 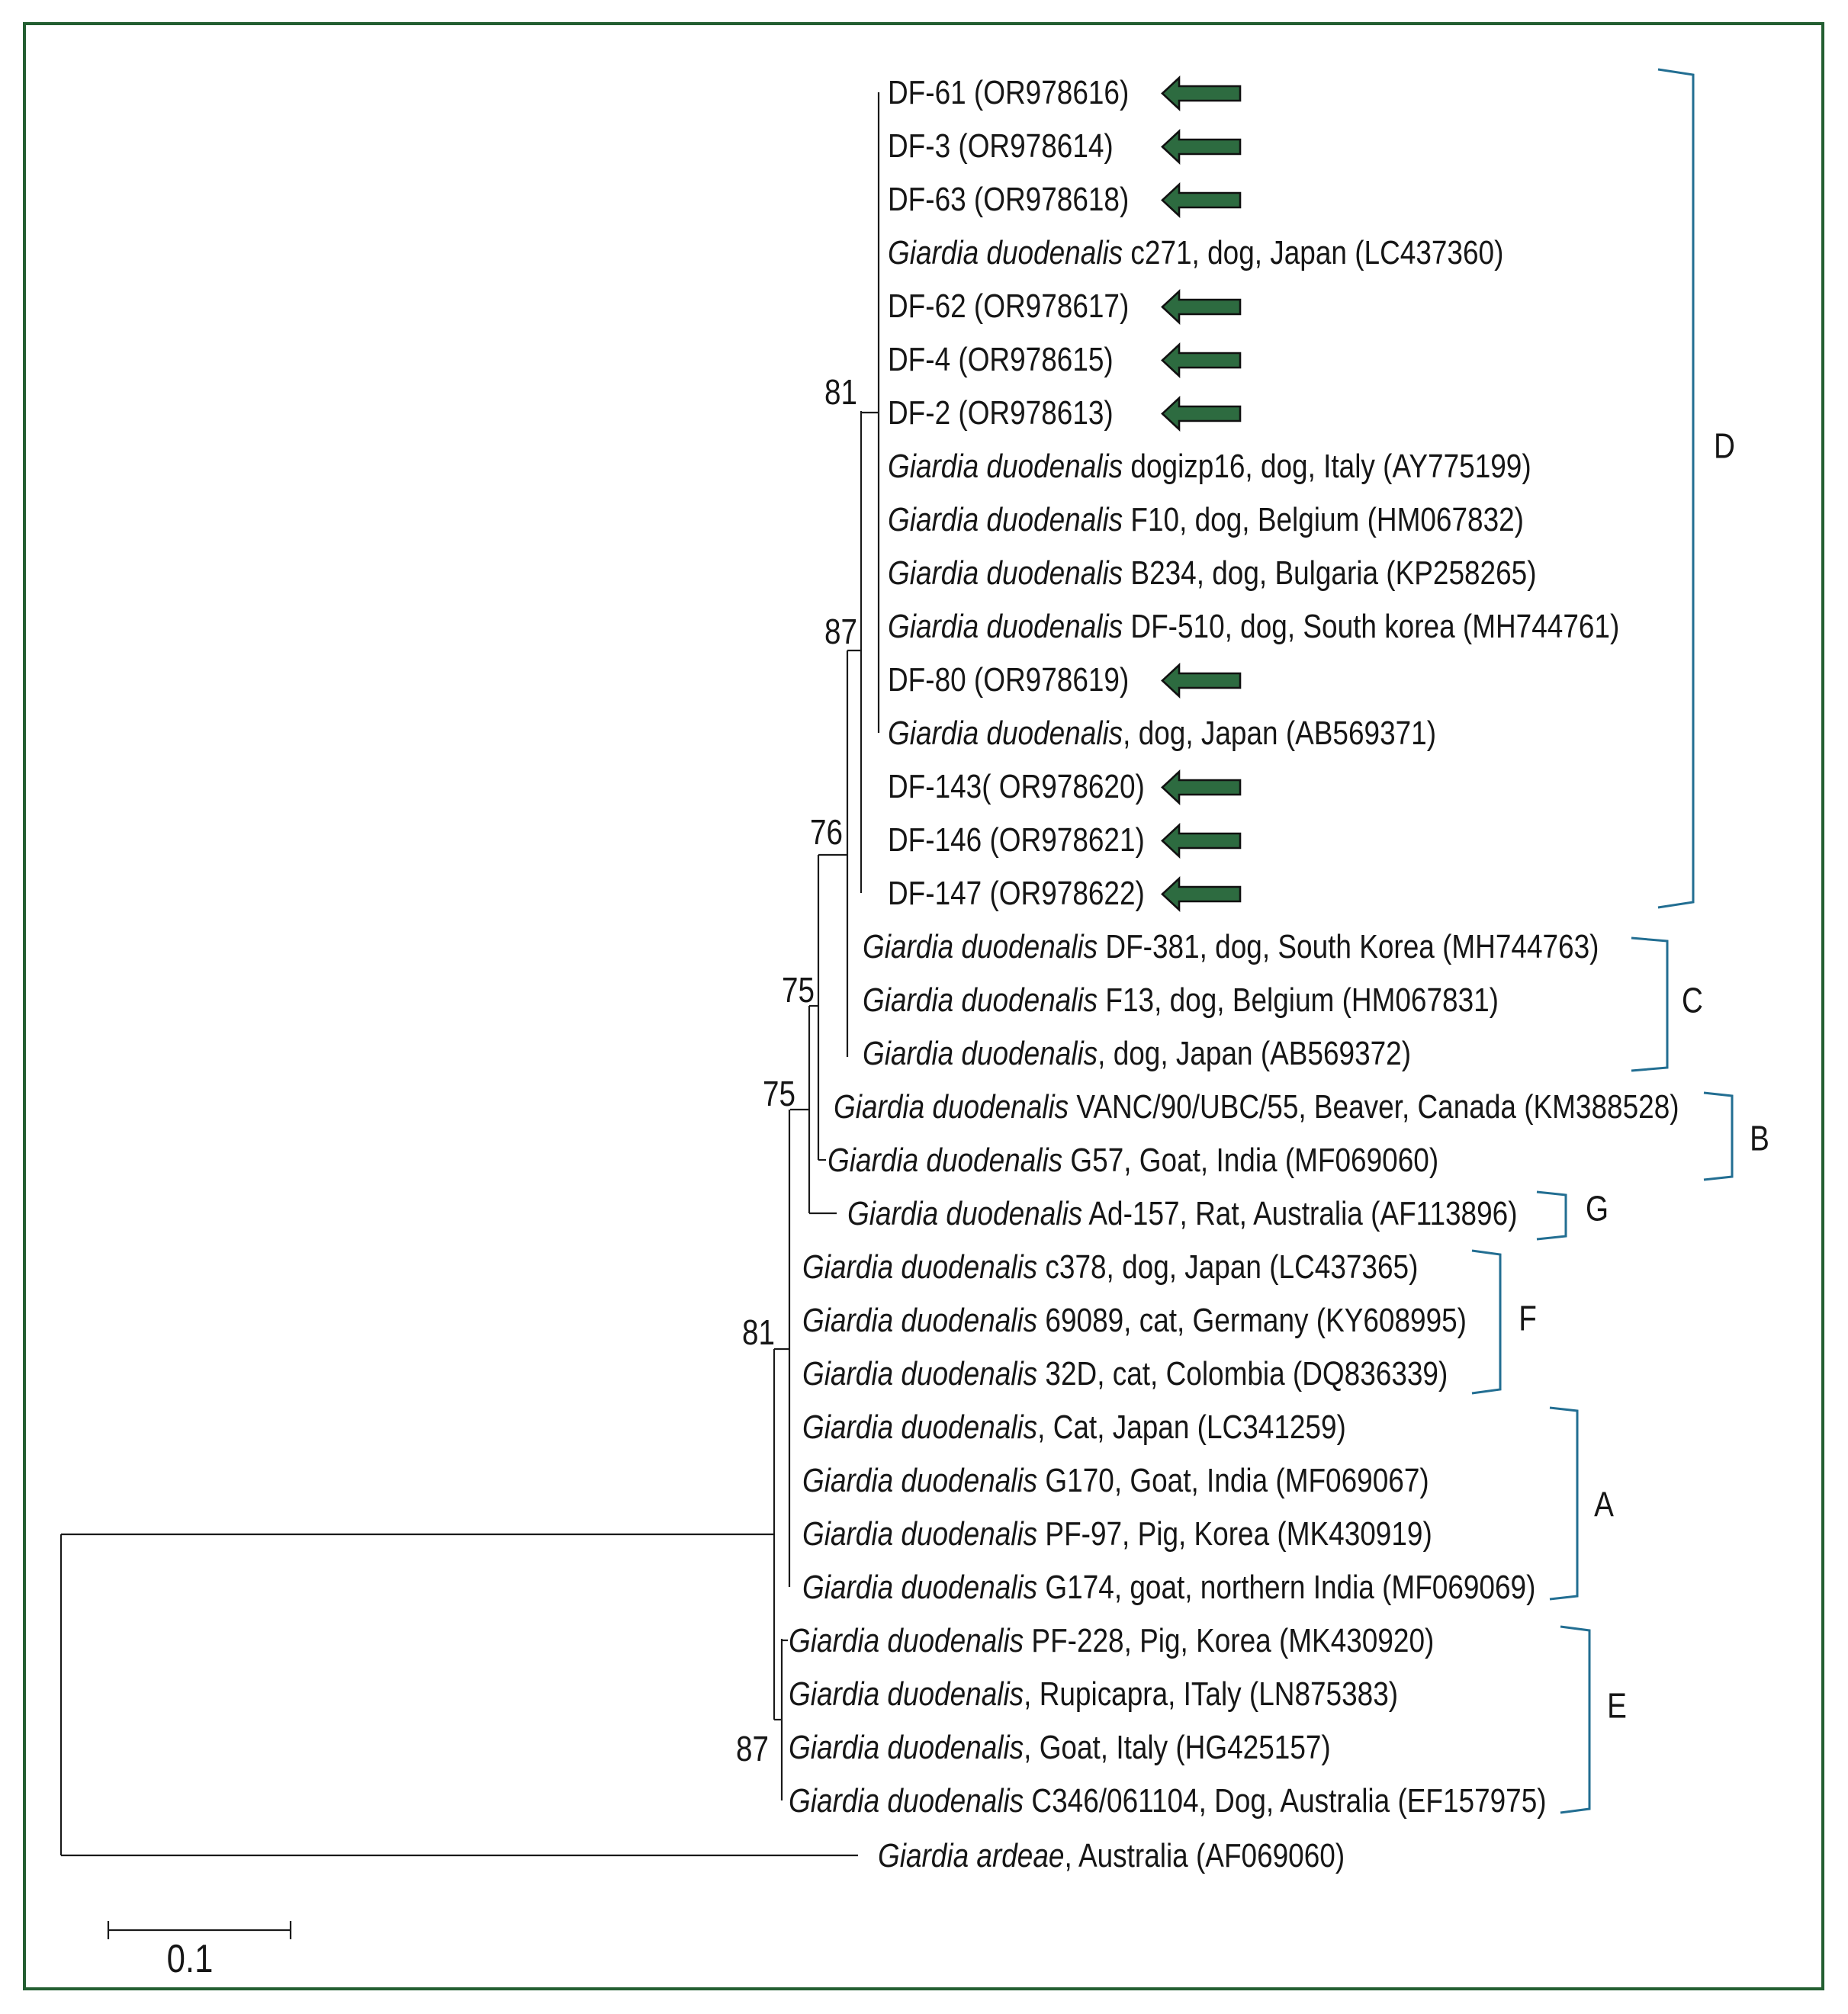 I want to click on svg-text: C, so click(x=1693, y=1001).